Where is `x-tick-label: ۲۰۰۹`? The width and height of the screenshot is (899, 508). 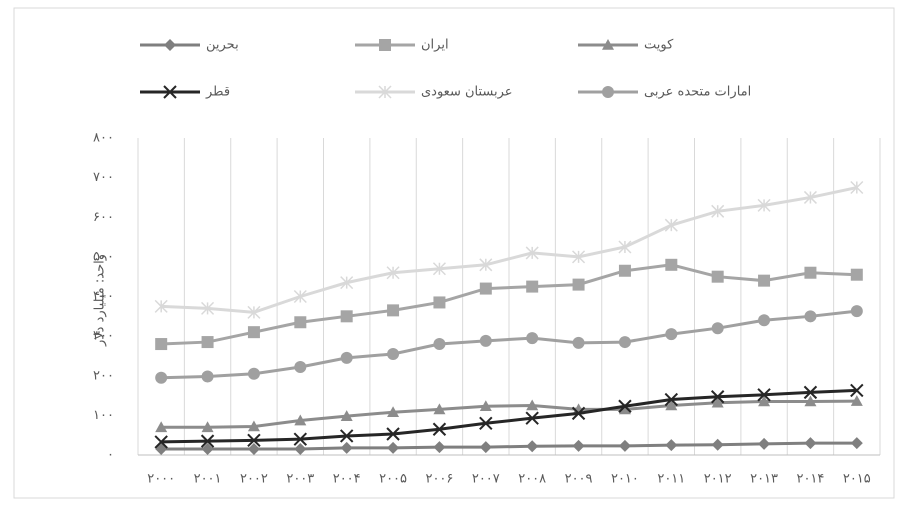
x-tick-label: ۲۰۰۹ is located at coordinates (579, 479).